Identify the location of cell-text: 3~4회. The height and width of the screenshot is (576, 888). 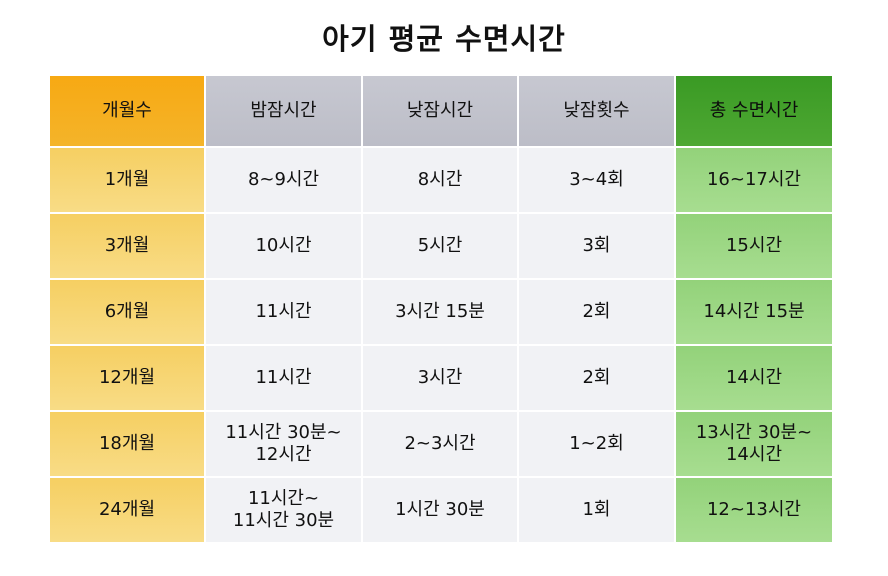
(596, 179).